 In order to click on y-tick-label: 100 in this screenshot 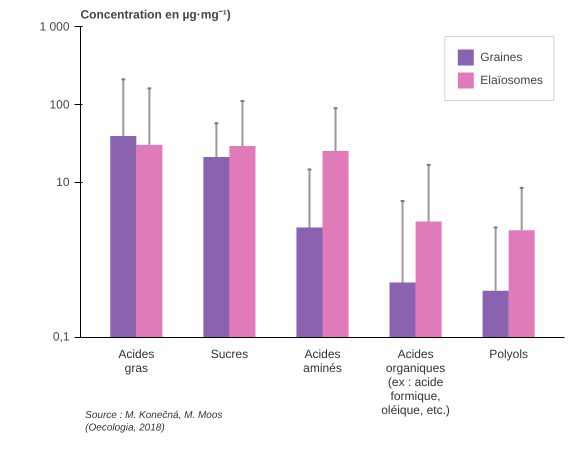, I will do `click(59, 104)`.